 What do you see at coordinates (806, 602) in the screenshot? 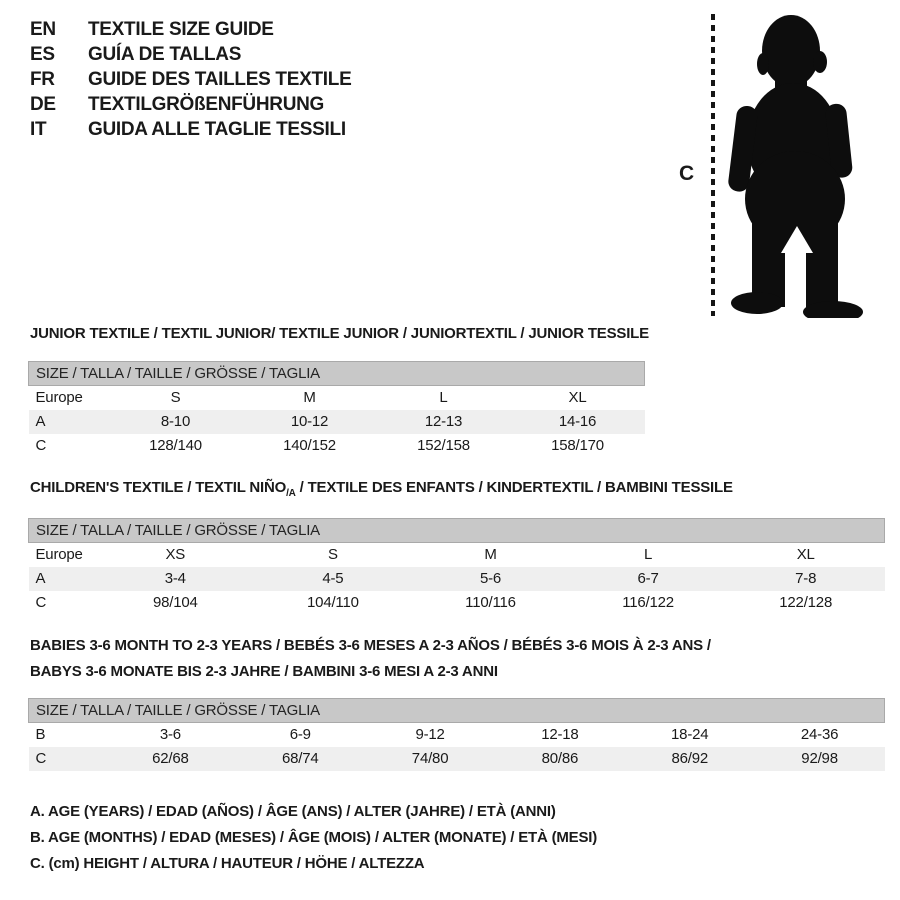
I see `cell: 122/128` at bounding box center [806, 602].